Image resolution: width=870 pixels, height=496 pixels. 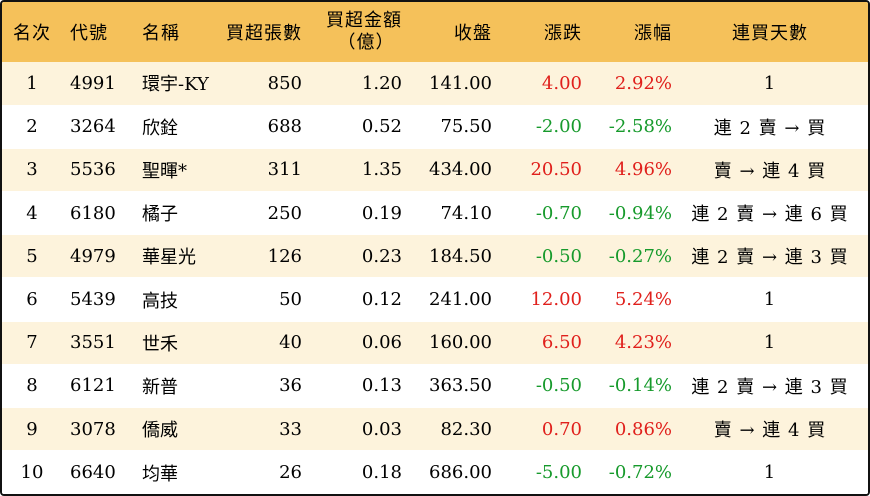 I want to click on cell-close: 434.00, so click(x=460, y=170).